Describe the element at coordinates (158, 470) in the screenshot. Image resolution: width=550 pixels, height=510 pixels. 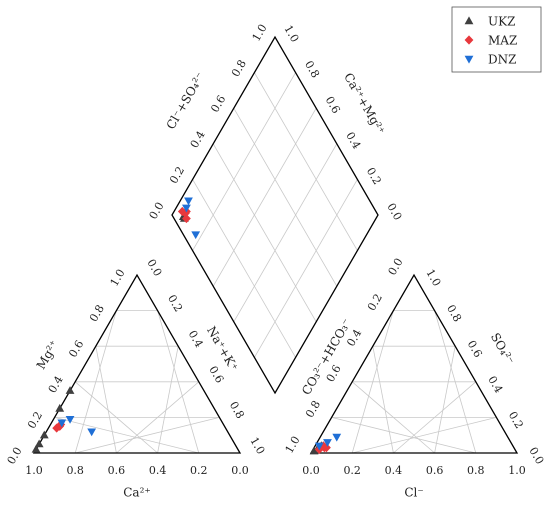
I see `cation-ca-tick-label: 0.4` at that location.